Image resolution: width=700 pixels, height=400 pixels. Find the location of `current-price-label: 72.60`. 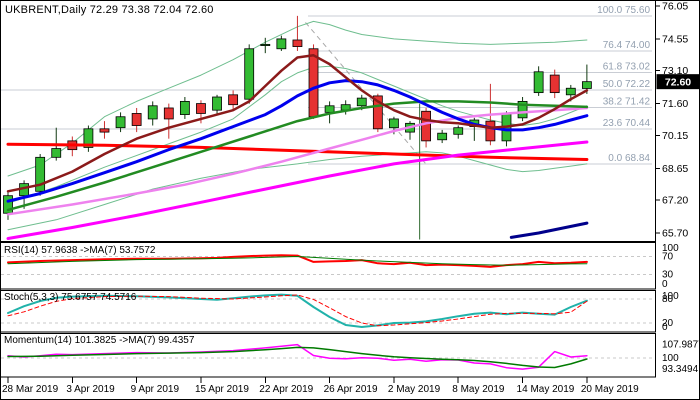

current-price-label: 72.60 is located at coordinates (678, 83).